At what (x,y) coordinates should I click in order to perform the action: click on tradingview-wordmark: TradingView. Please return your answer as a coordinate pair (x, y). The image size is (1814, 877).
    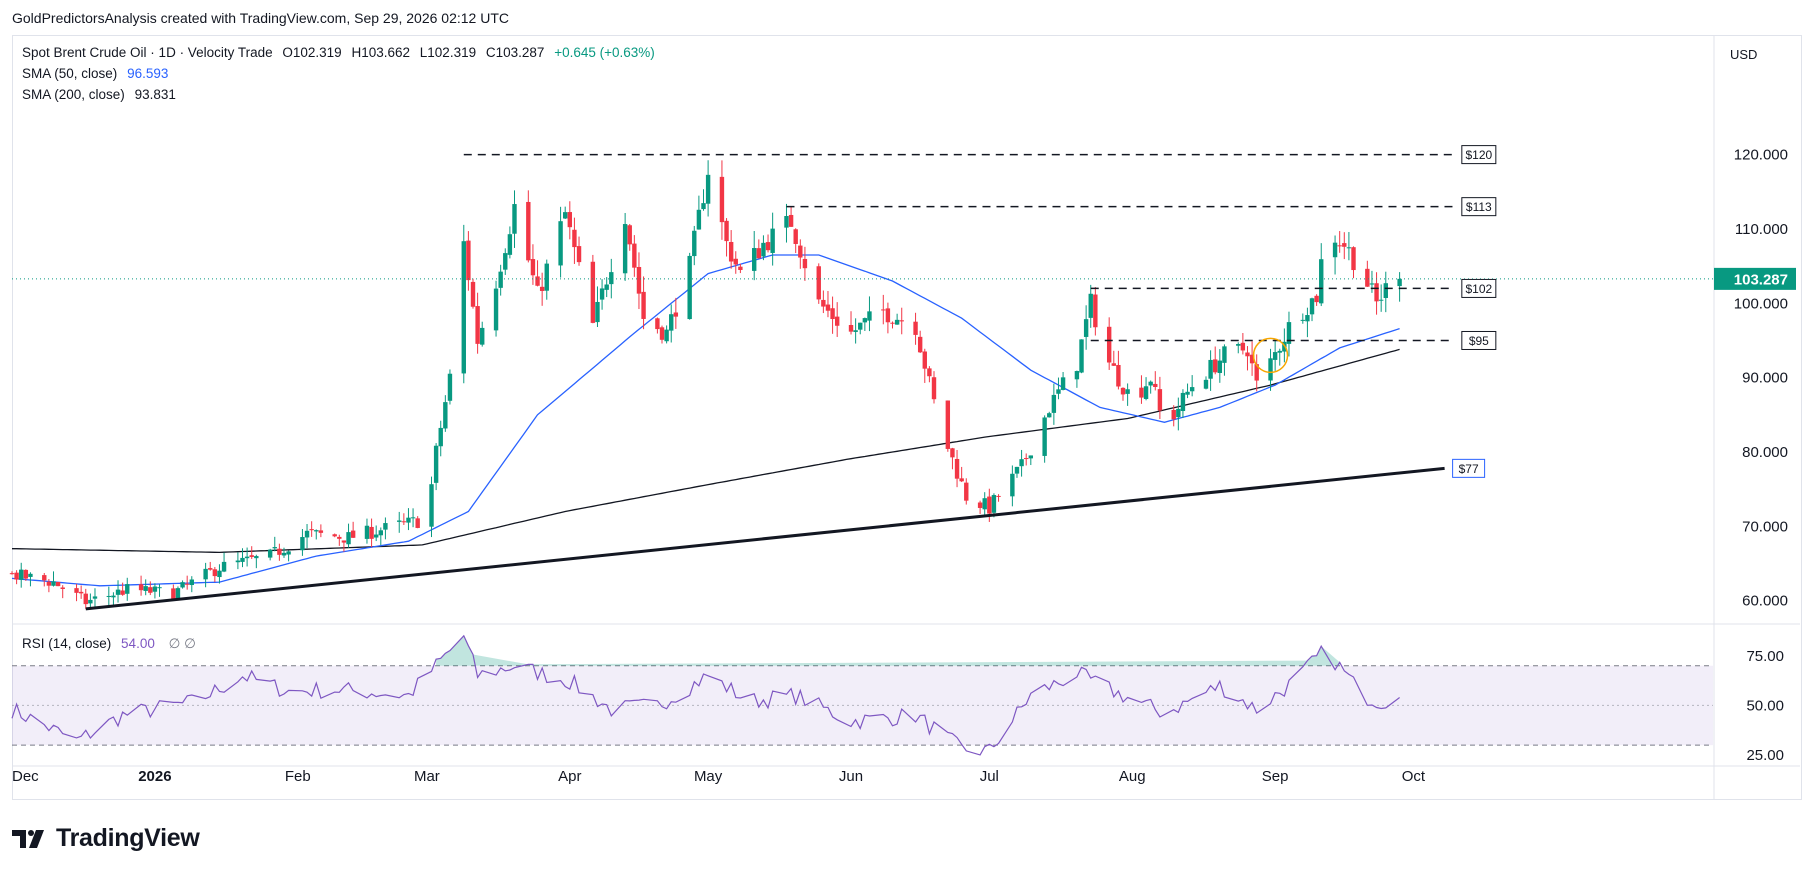
    Looking at the image, I should click on (128, 838).